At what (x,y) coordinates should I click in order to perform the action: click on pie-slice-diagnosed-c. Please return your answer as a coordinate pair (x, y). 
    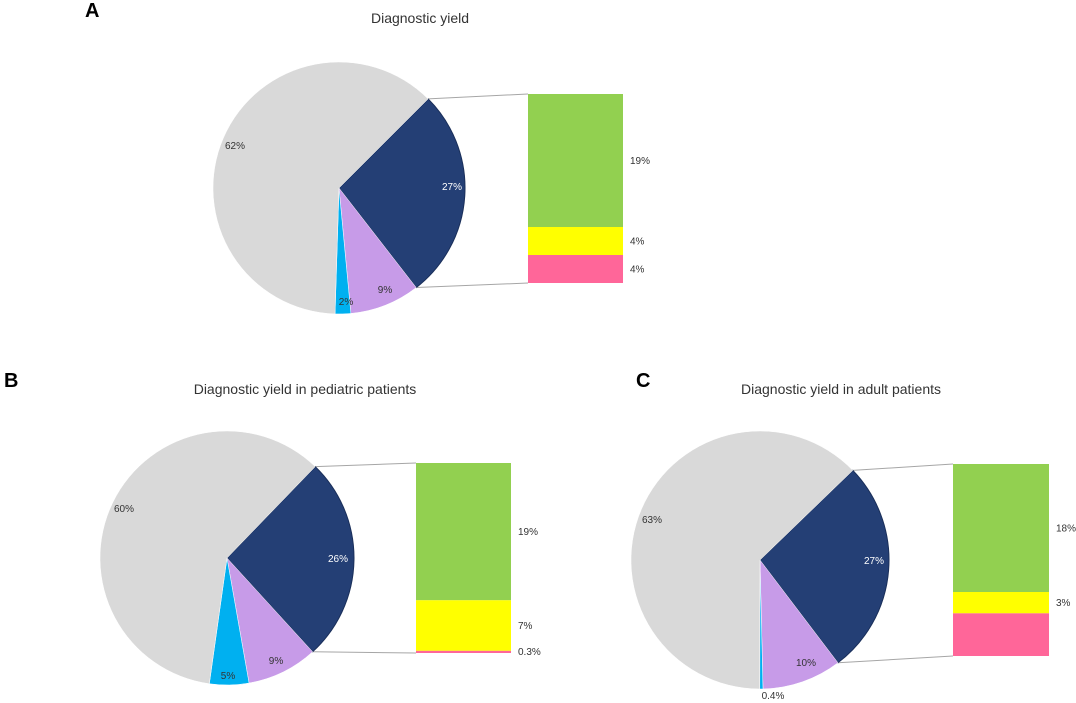
    Looking at the image, I should click on (824, 566).